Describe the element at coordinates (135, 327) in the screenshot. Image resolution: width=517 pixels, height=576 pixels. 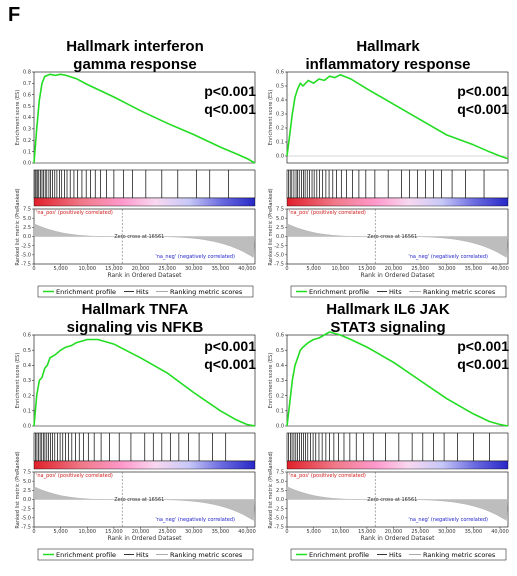
I see `panel-title-line-2: signaling vis NFKB` at that location.